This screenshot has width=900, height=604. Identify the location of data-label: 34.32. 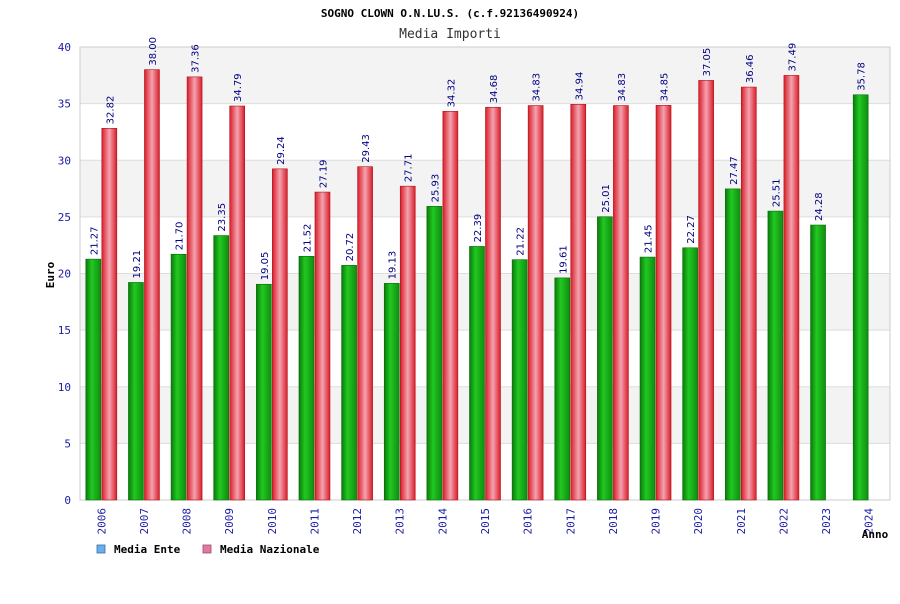
(451, 93).